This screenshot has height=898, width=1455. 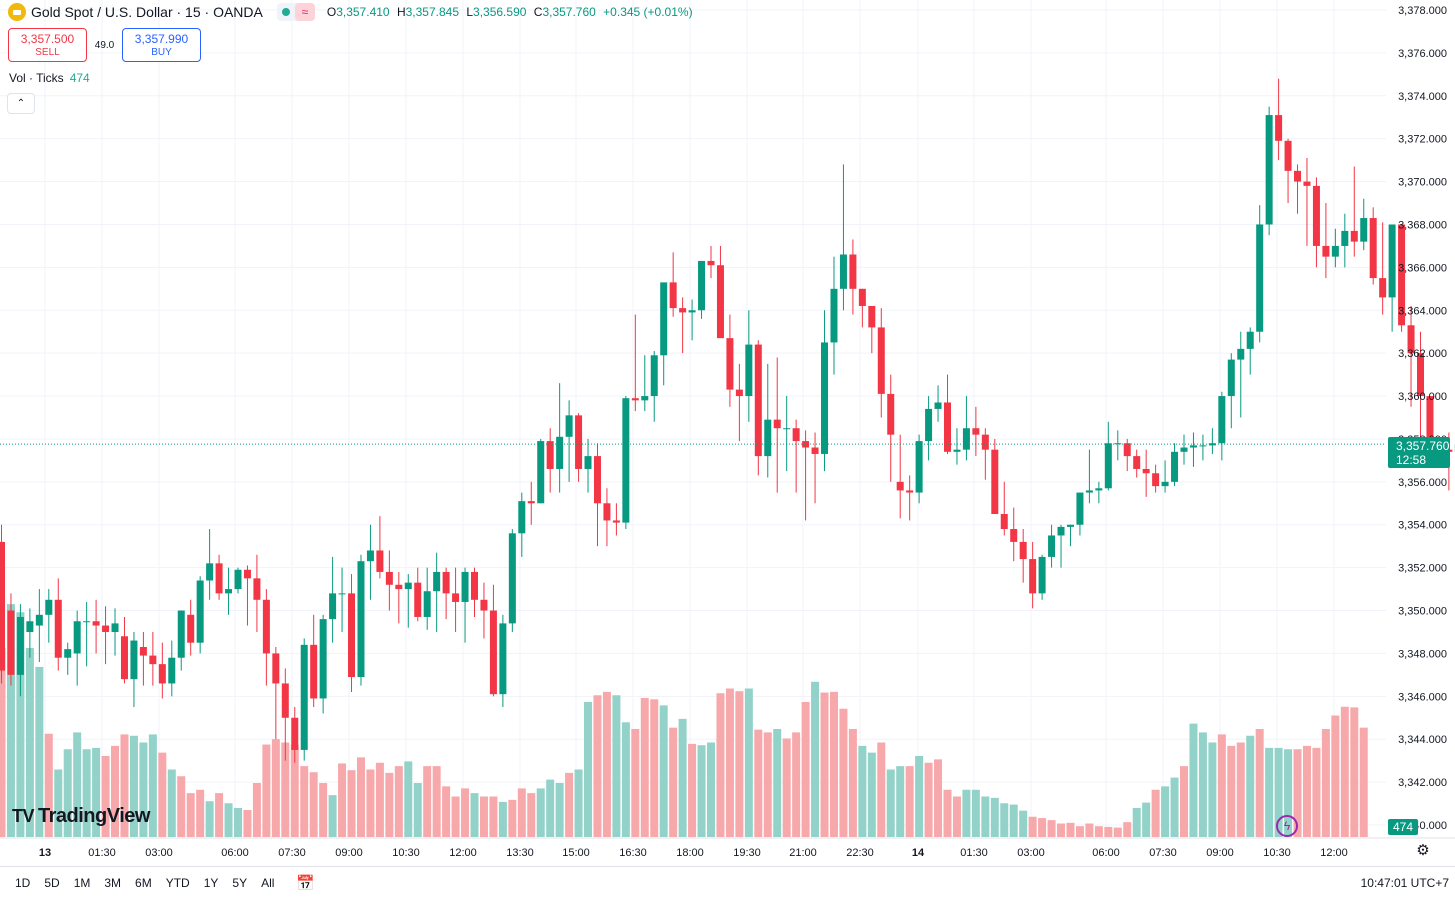 I want to click on buy-button: 3,357.990 BUY, so click(x=161, y=45).